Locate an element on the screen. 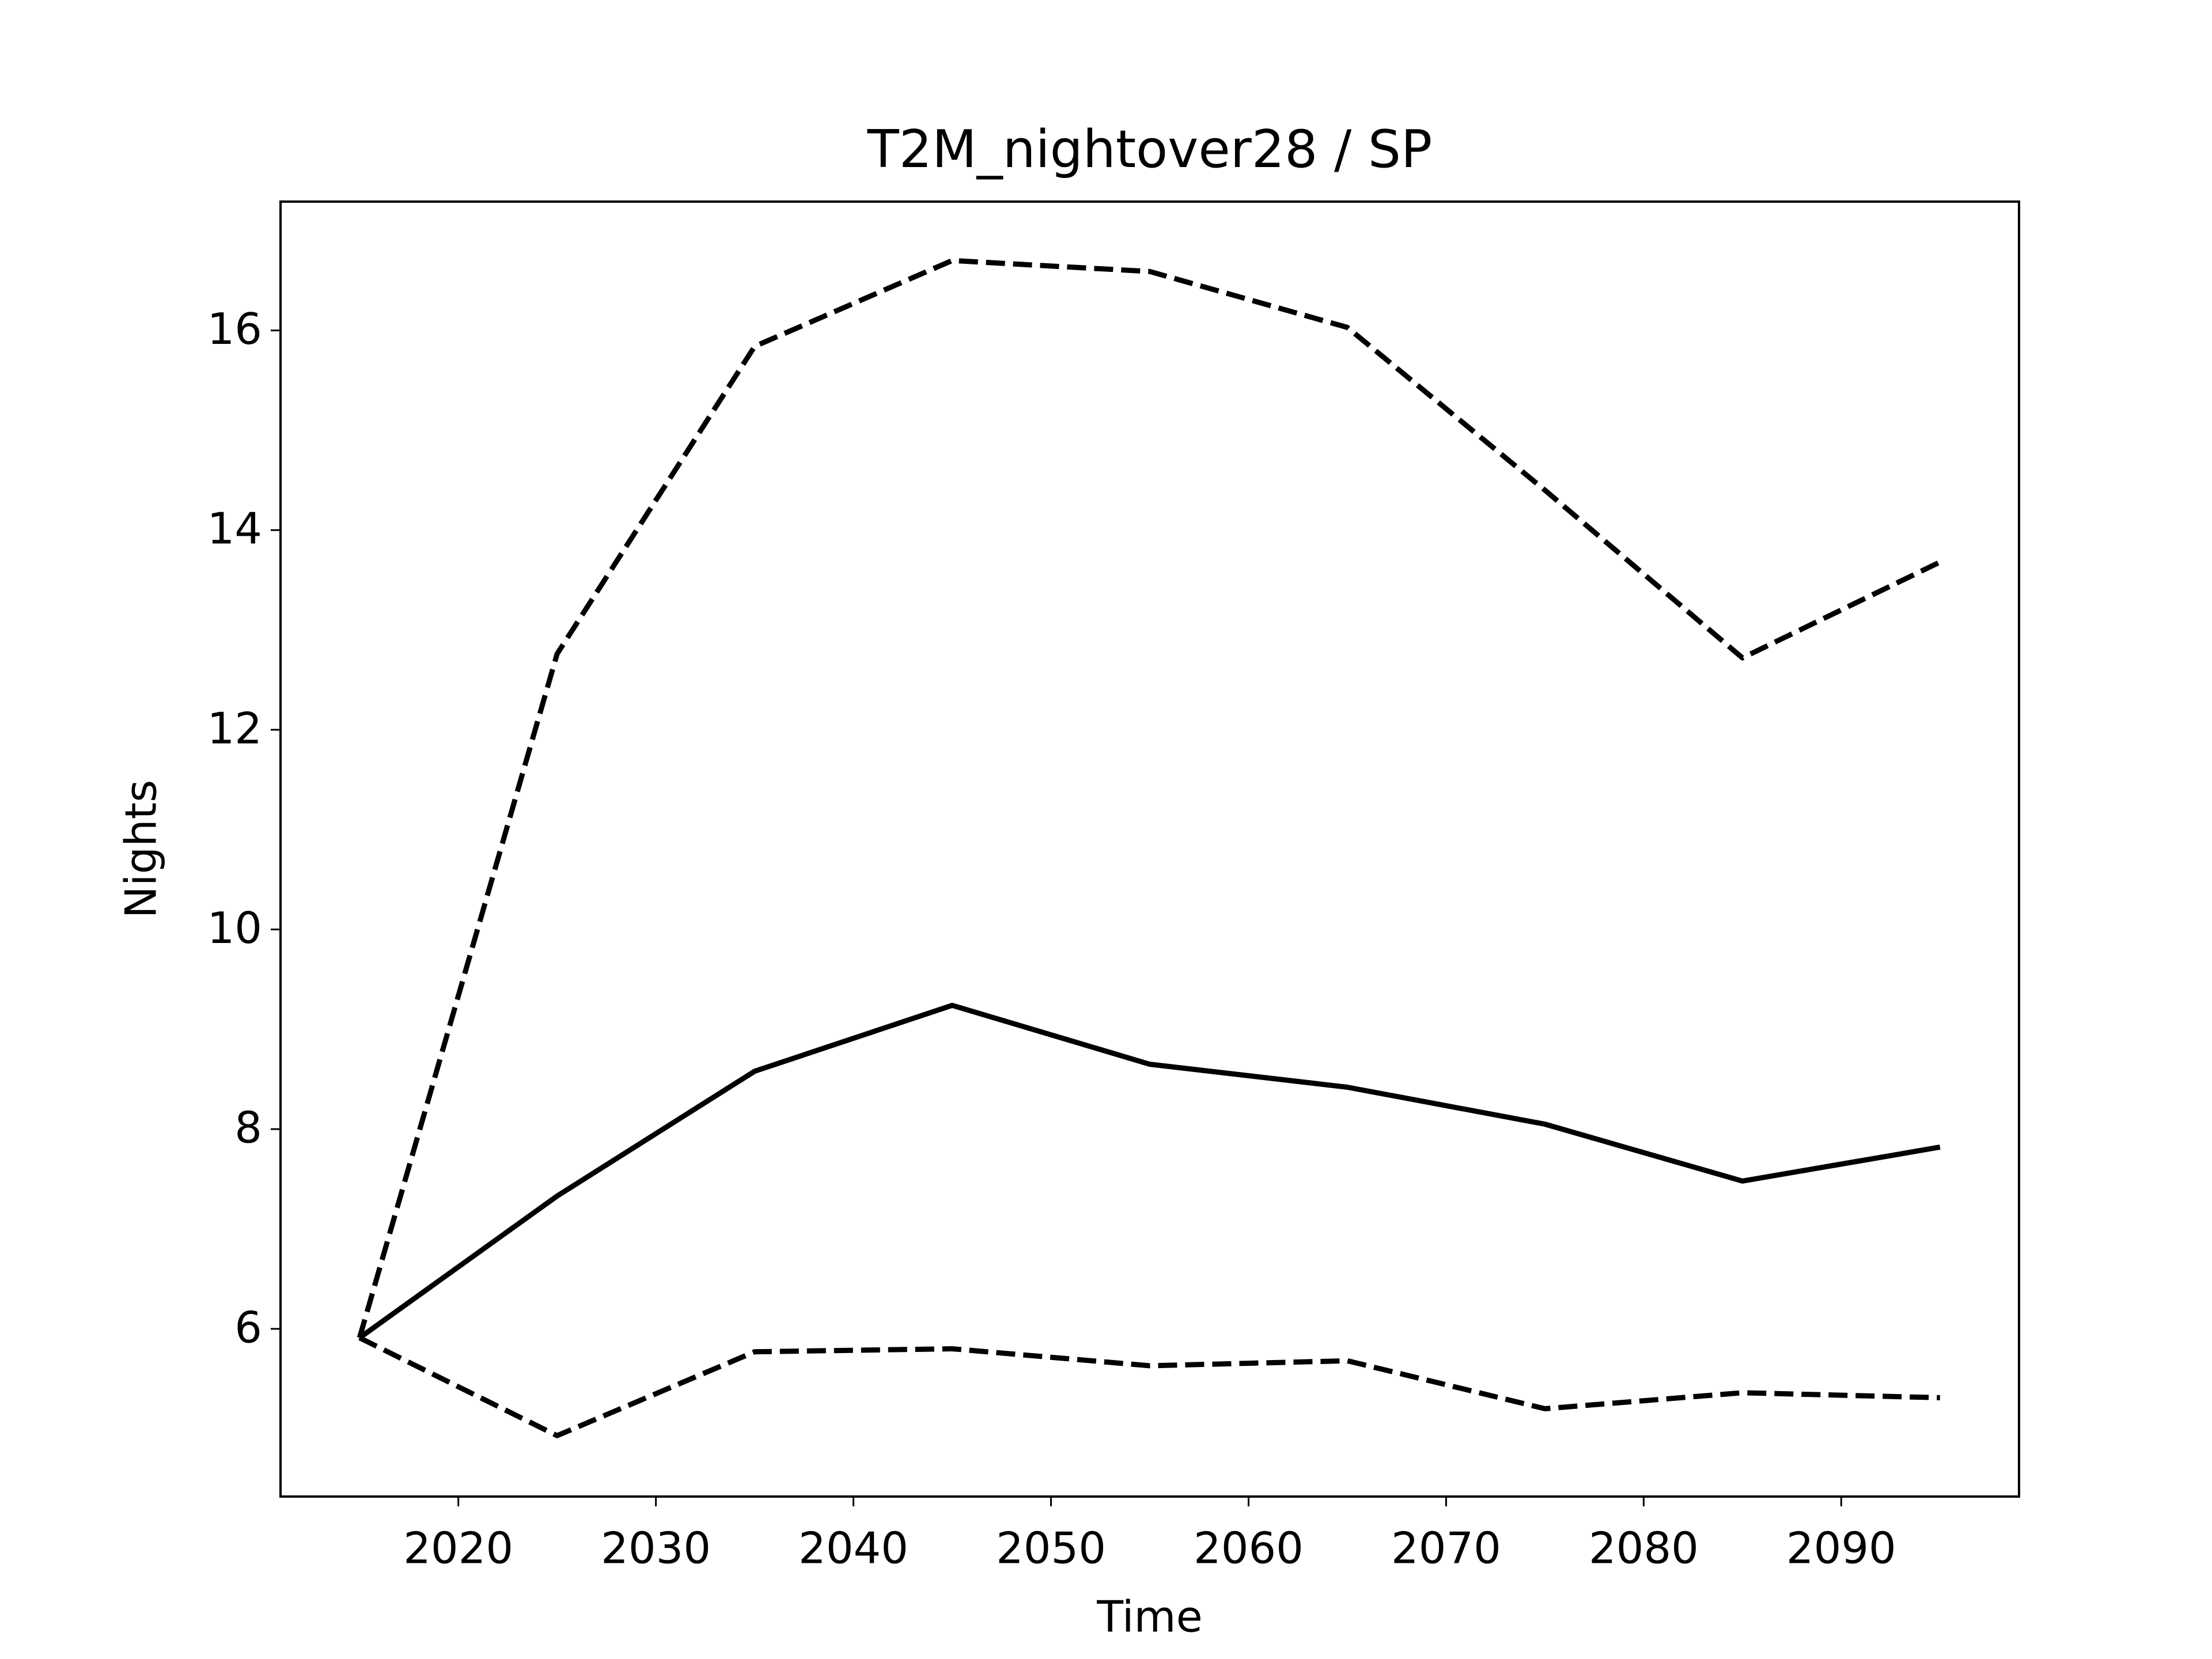 The width and height of the screenshot is (2212, 1659). x-tick-label: 2080 is located at coordinates (1644, 1548).